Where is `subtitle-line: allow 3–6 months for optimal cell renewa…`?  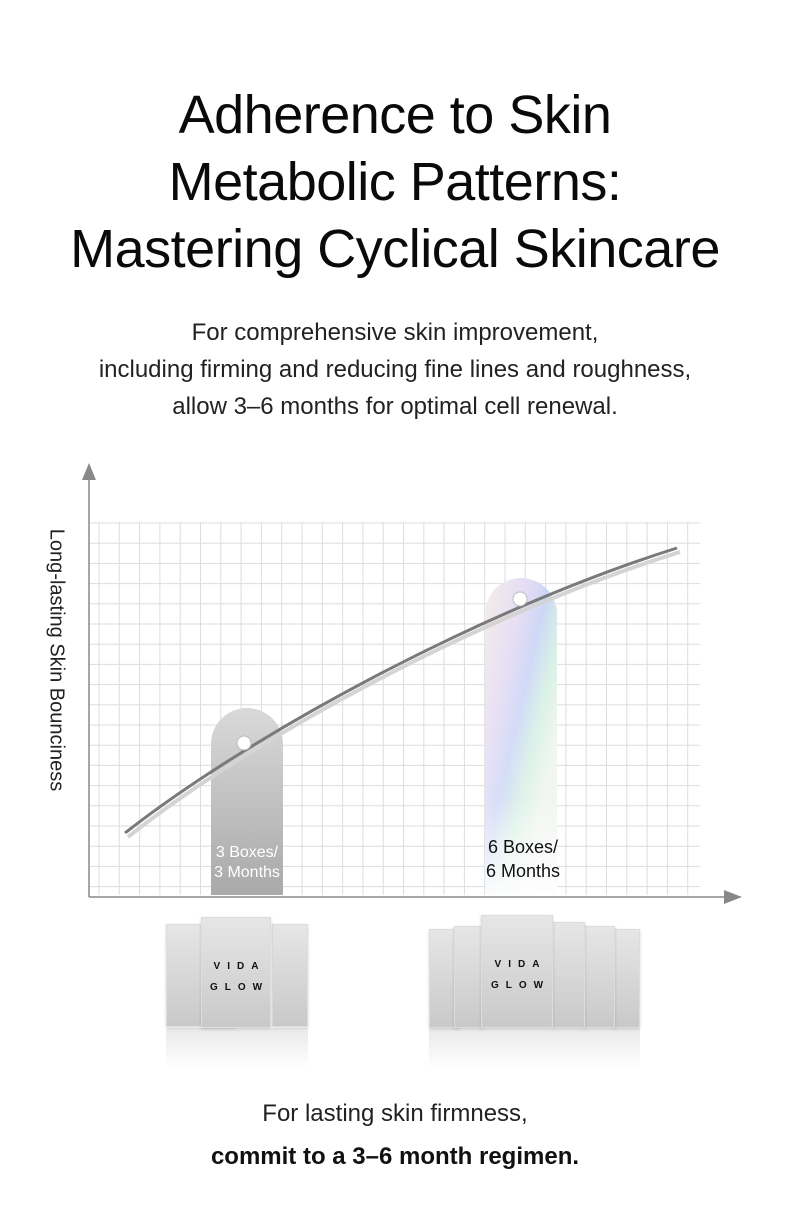 subtitle-line: allow 3–6 months for optimal cell renewa… is located at coordinates (395, 406).